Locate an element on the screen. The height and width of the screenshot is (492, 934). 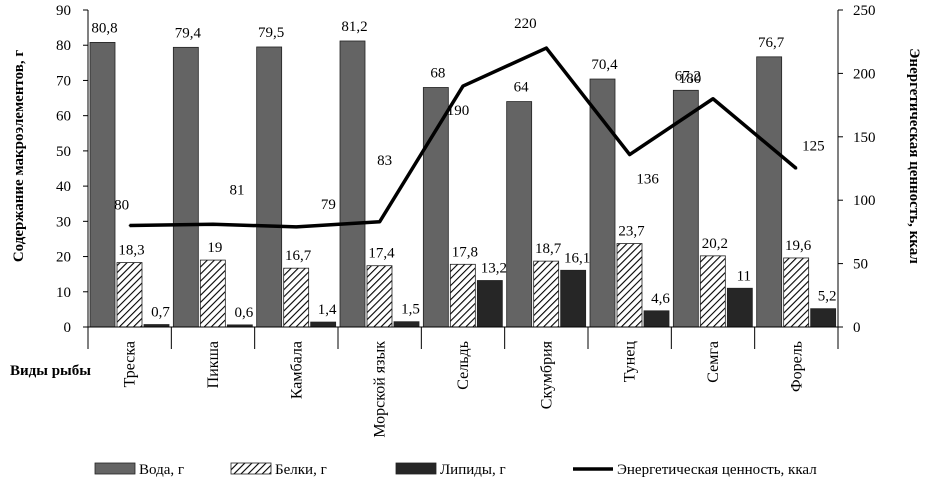
y-tick-label: 40 is located at coordinates (63, 187).